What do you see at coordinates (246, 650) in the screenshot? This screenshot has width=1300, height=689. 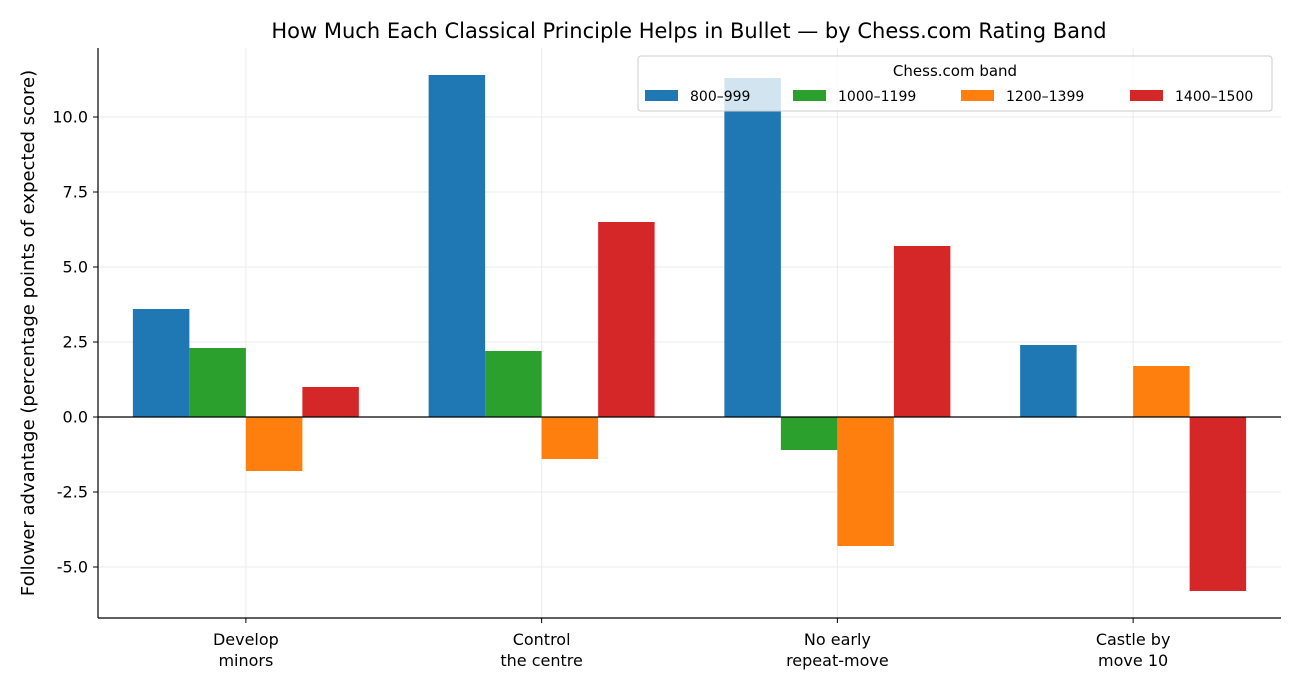 I see `x-tick-label: Develop minors` at bounding box center [246, 650].